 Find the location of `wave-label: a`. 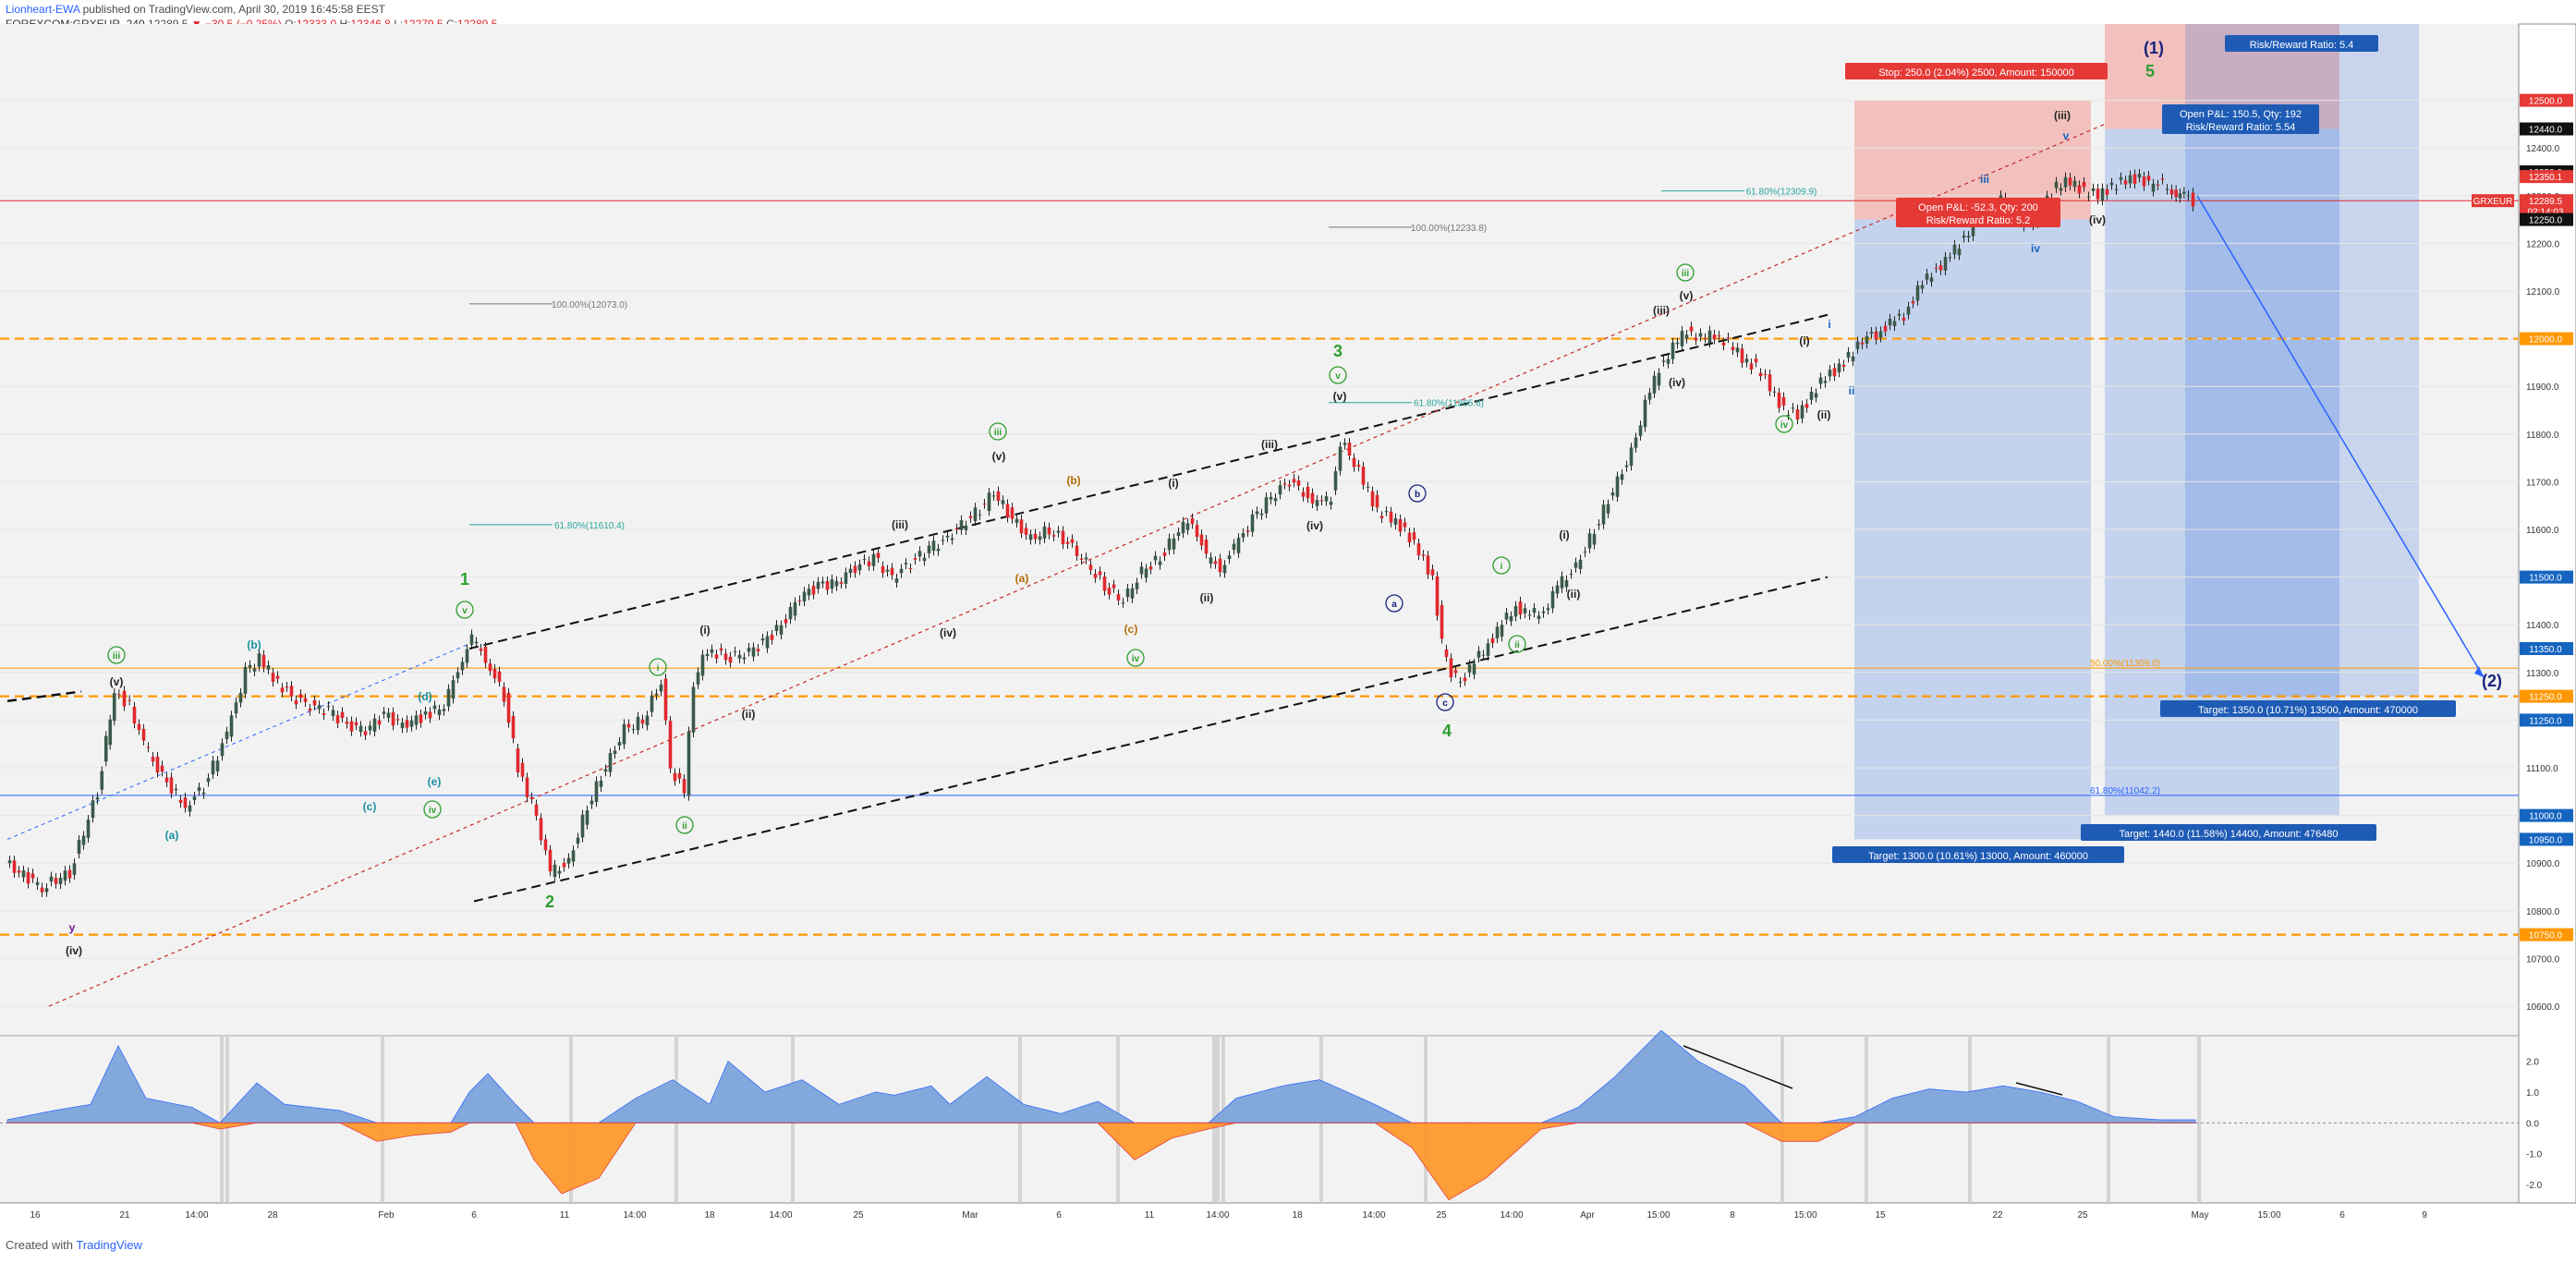

wave-label: a is located at coordinates (1394, 605).